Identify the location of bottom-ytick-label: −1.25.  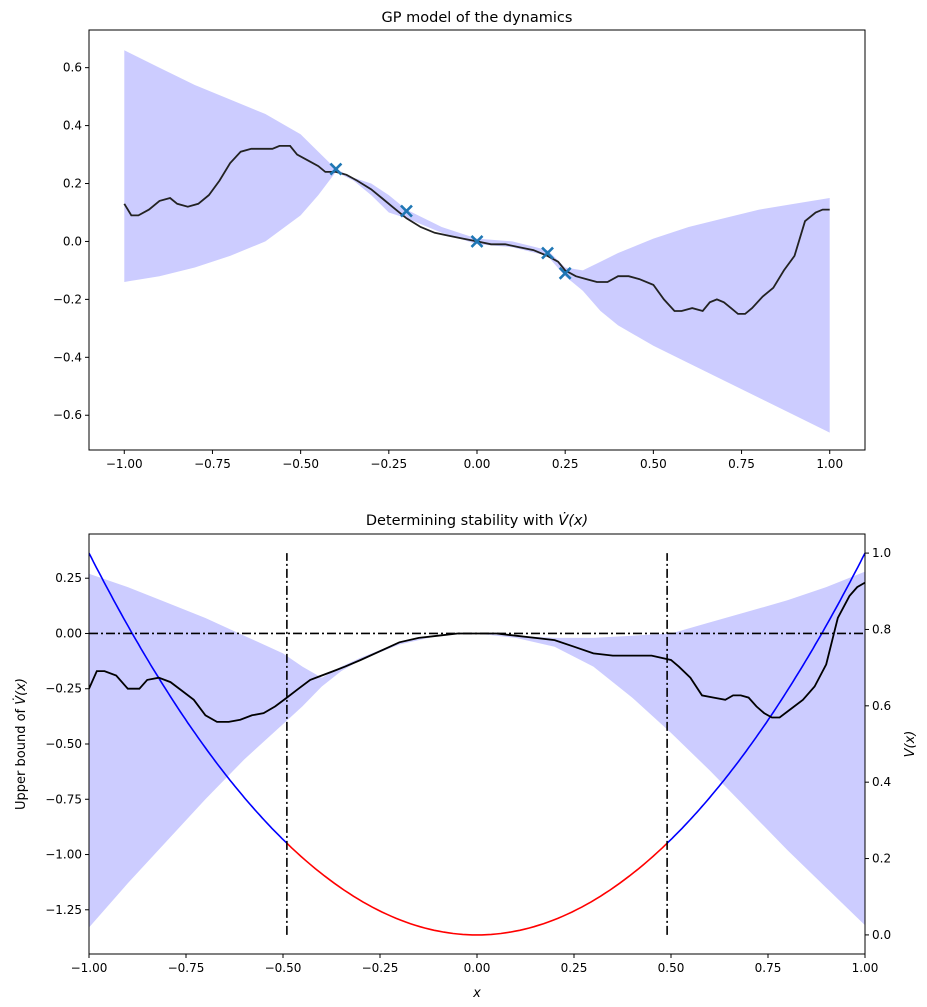
(63, 910).